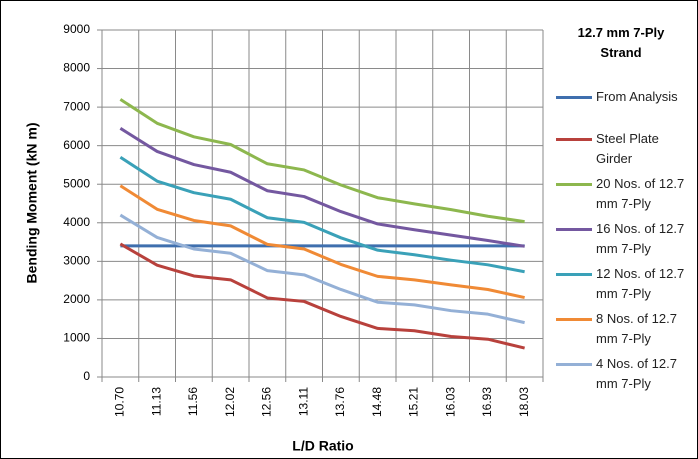 Image resolution: width=698 pixels, height=459 pixels. I want to click on legend-label: Steel Plate Girder, so click(627, 148).